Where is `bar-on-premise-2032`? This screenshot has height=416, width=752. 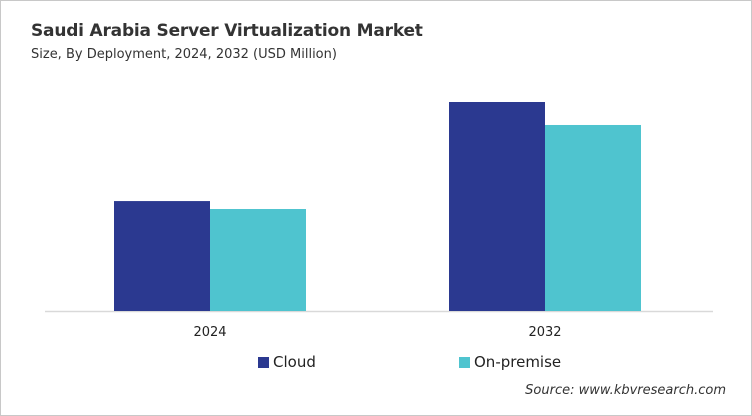 bar-on-premise-2032 is located at coordinates (593, 218).